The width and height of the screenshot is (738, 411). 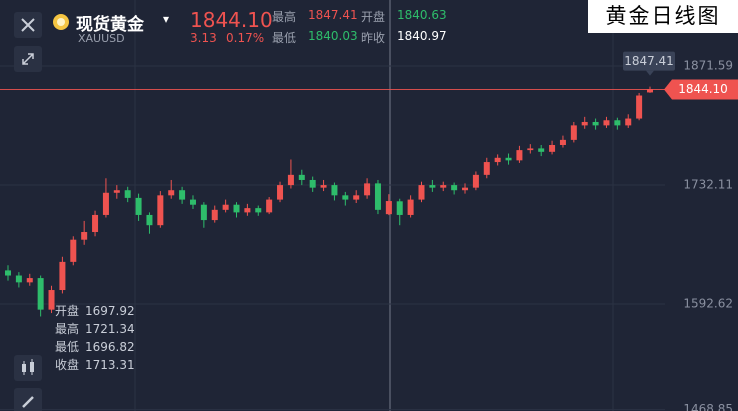 I want to click on tooltip-row: 开盘 1697.92, so click(x=95, y=311).